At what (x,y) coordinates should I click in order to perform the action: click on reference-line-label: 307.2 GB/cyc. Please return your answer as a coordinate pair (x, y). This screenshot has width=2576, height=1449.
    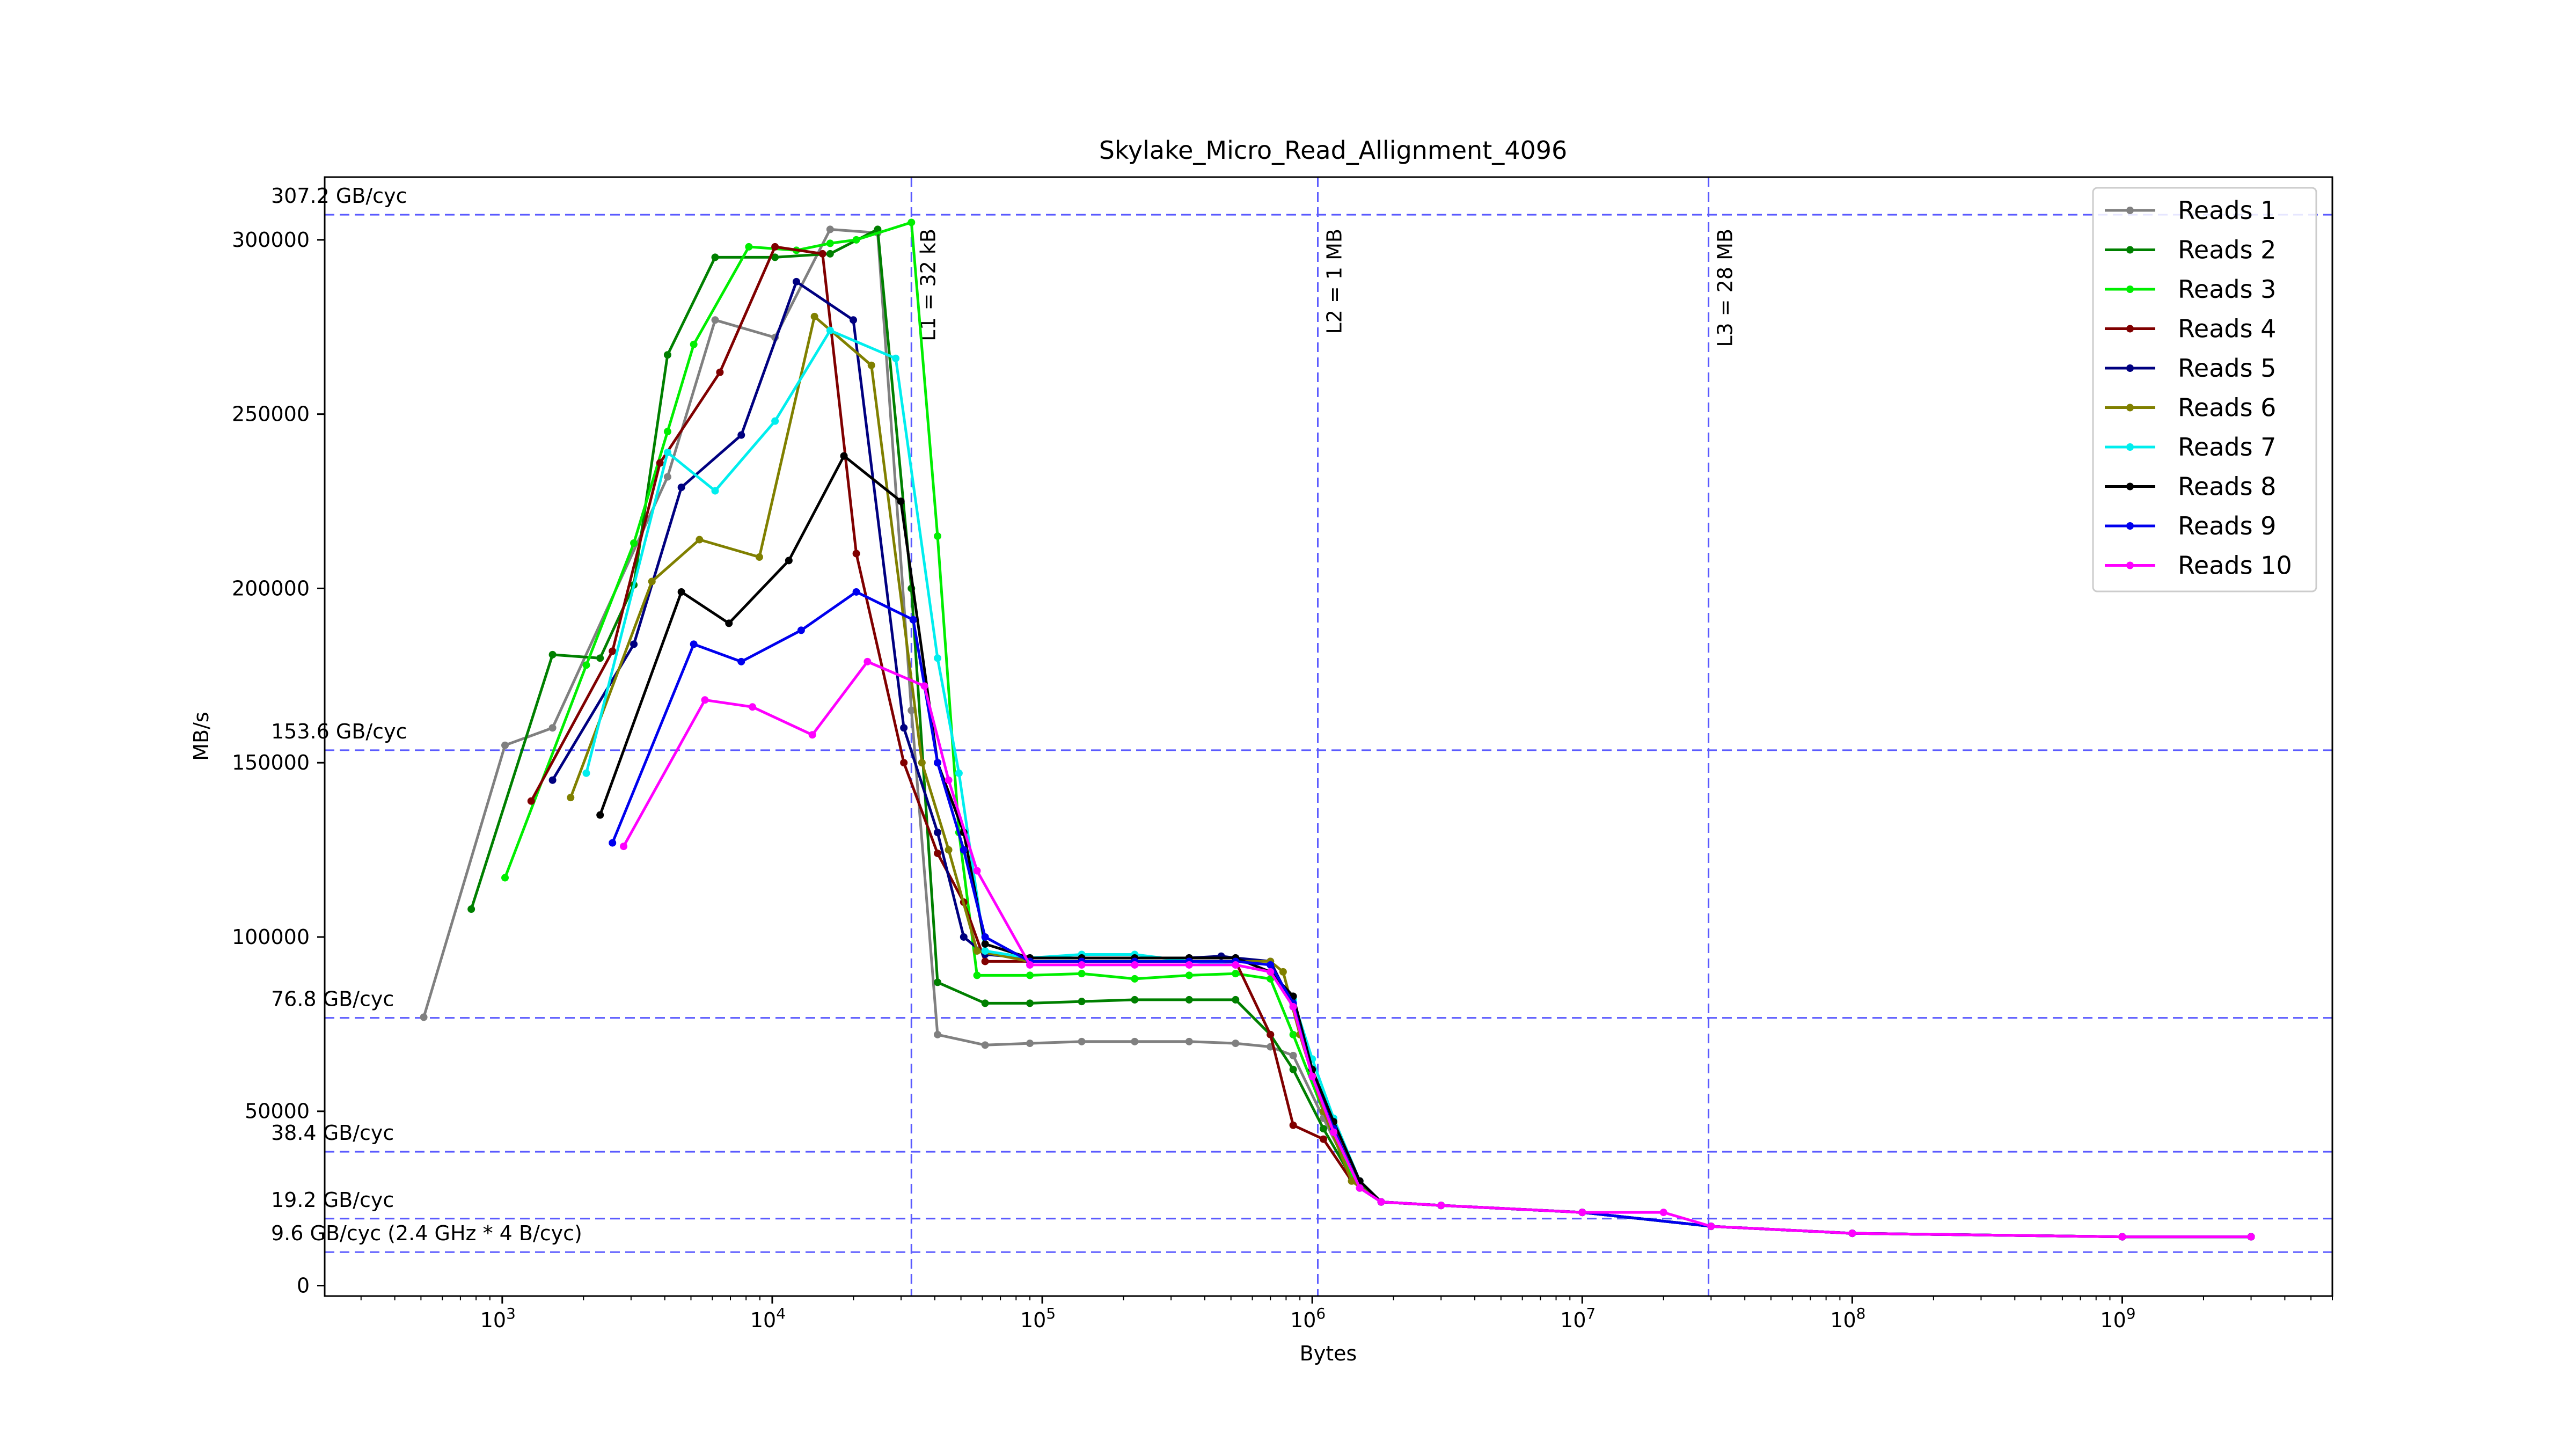
    Looking at the image, I should click on (339, 196).